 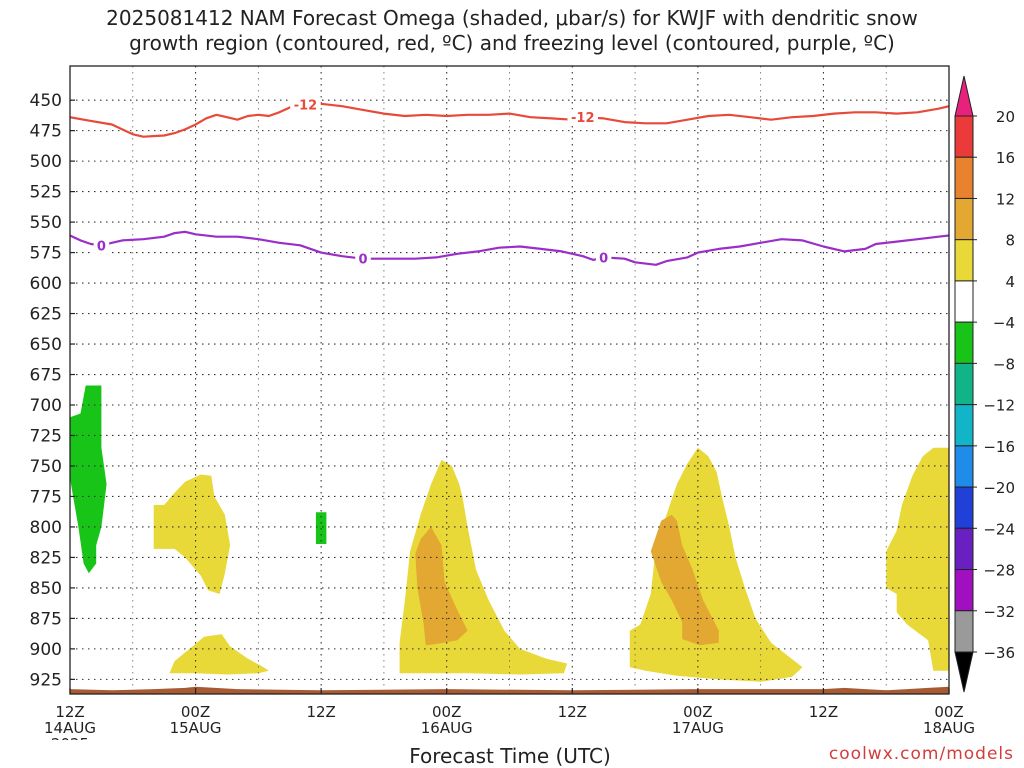 I want to click on y-tick-label-450: 450, so click(x=46, y=101).